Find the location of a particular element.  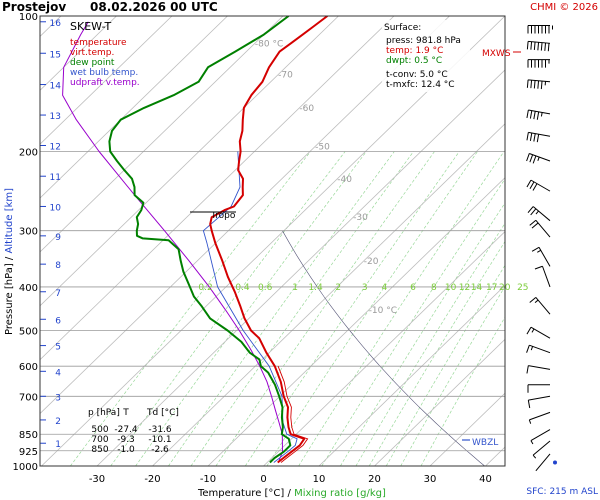

surface-tmxfc: t-mxfc: 12.4 °C is located at coordinates (420, 85).